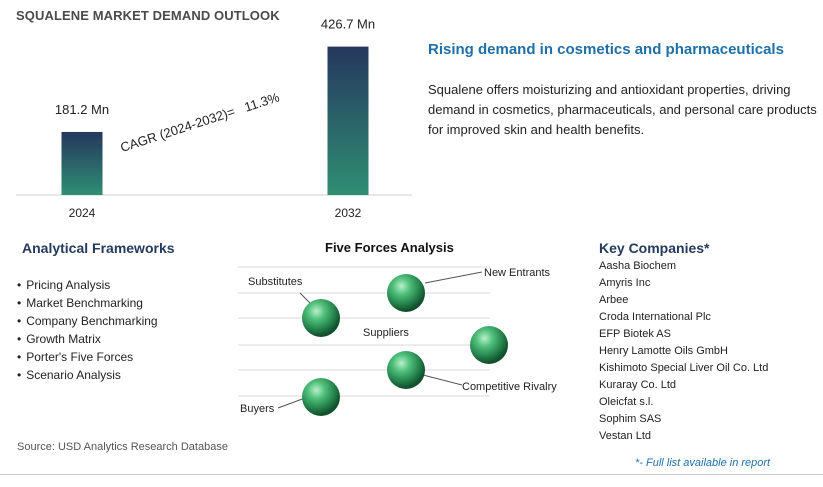 The image size is (823, 487). Describe the element at coordinates (638, 385) in the screenshot. I see `list-item: Kuraray Co. Ltd` at that location.